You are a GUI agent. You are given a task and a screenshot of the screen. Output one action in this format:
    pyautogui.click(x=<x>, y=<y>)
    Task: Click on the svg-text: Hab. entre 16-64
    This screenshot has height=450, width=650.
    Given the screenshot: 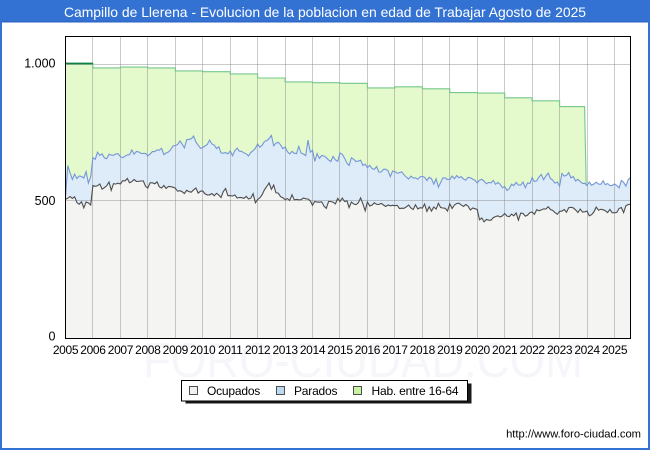 What is the action you would take?
    pyautogui.click(x=415, y=391)
    